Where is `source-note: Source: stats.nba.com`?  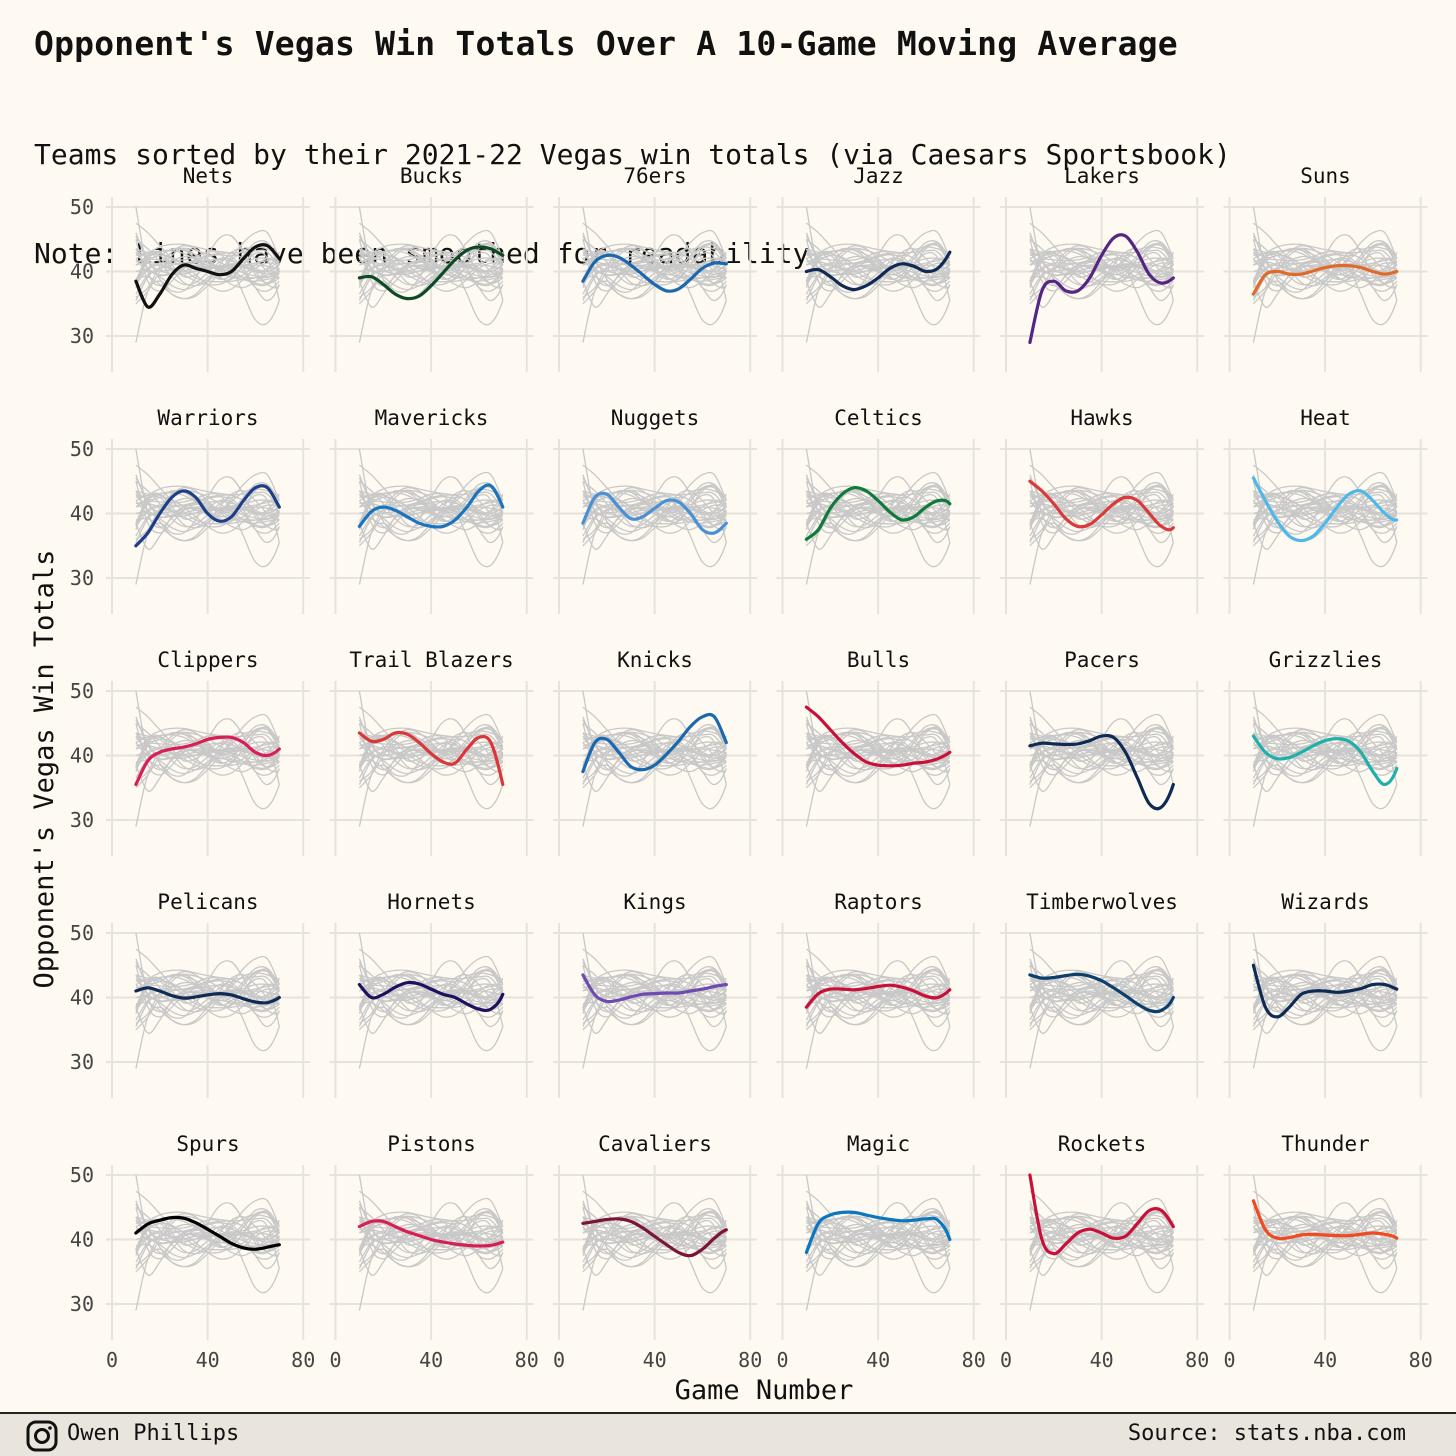
source-note: Source: stats.nba.com is located at coordinates (1266, 1433).